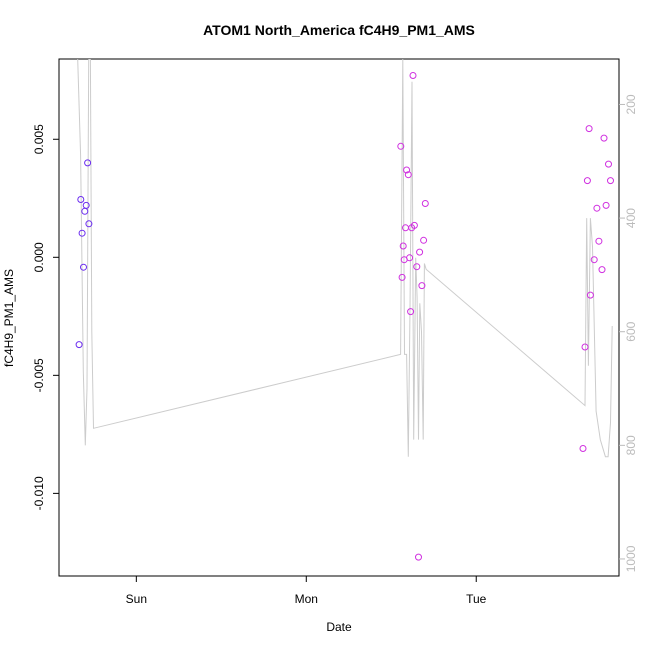  I want to click on x-tick-label: Tue, so click(476, 599).